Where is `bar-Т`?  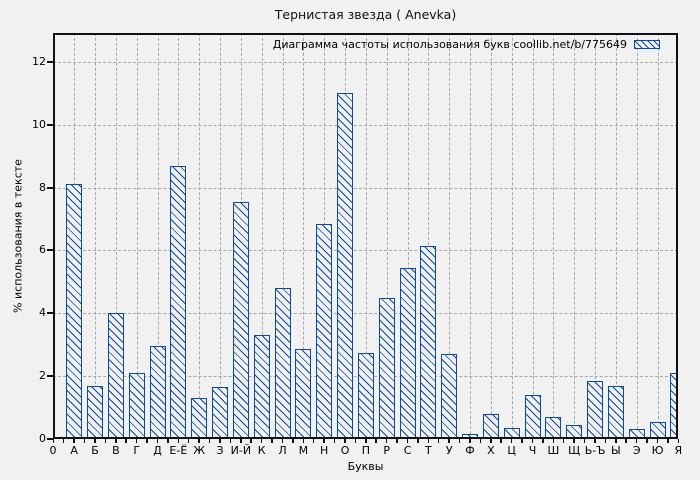
bar-Т is located at coordinates (428, 342).